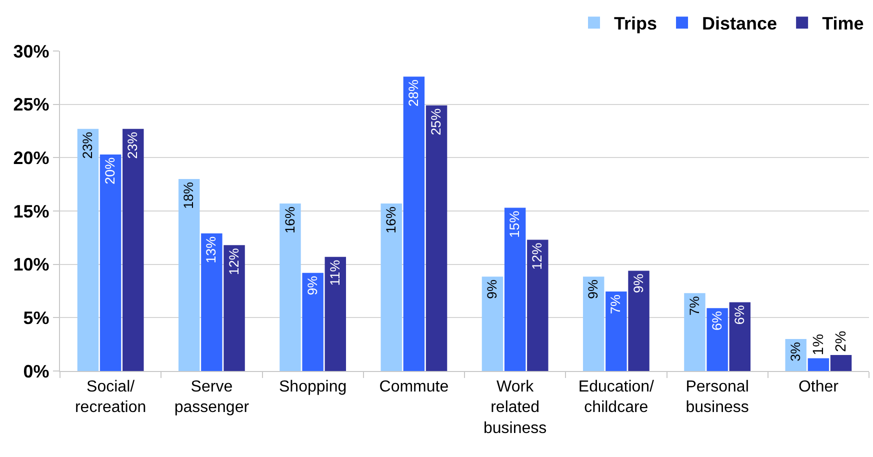 This screenshot has width=873, height=457. What do you see at coordinates (36, 318) in the screenshot?
I see `y-tick-label: 5%` at bounding box center [36, 318].